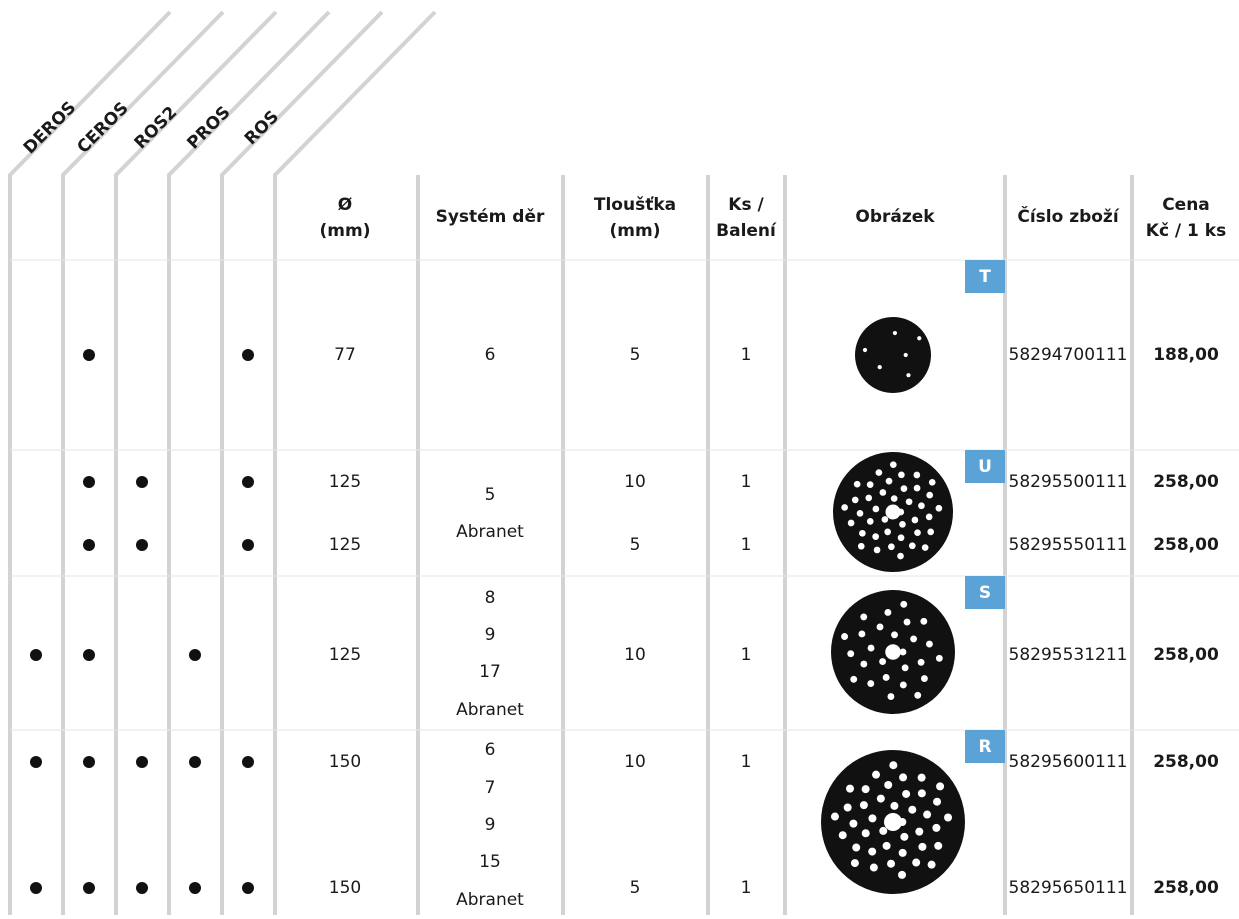 The height and width of the screenshot is (919, 1239). What do you see at coordinates (1068, 482) in the screenshot?
I see `product-code: 58295500111` at bounding box center [1068, 482].